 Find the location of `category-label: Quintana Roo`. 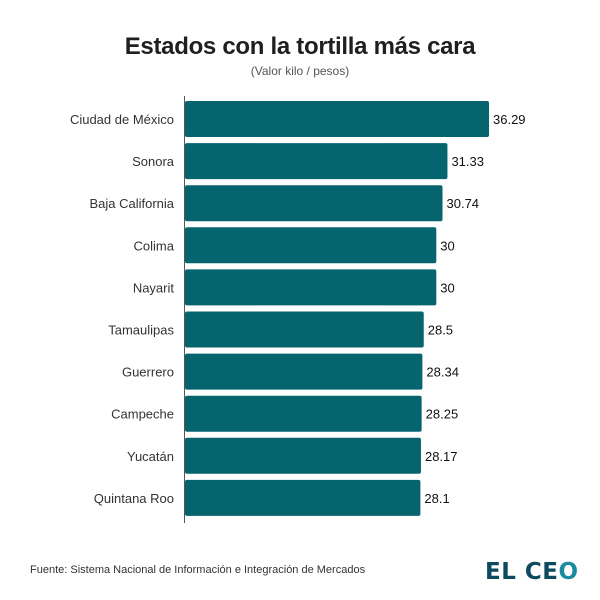

category-label: Quintana Roo is located at coordinates (134, 498).